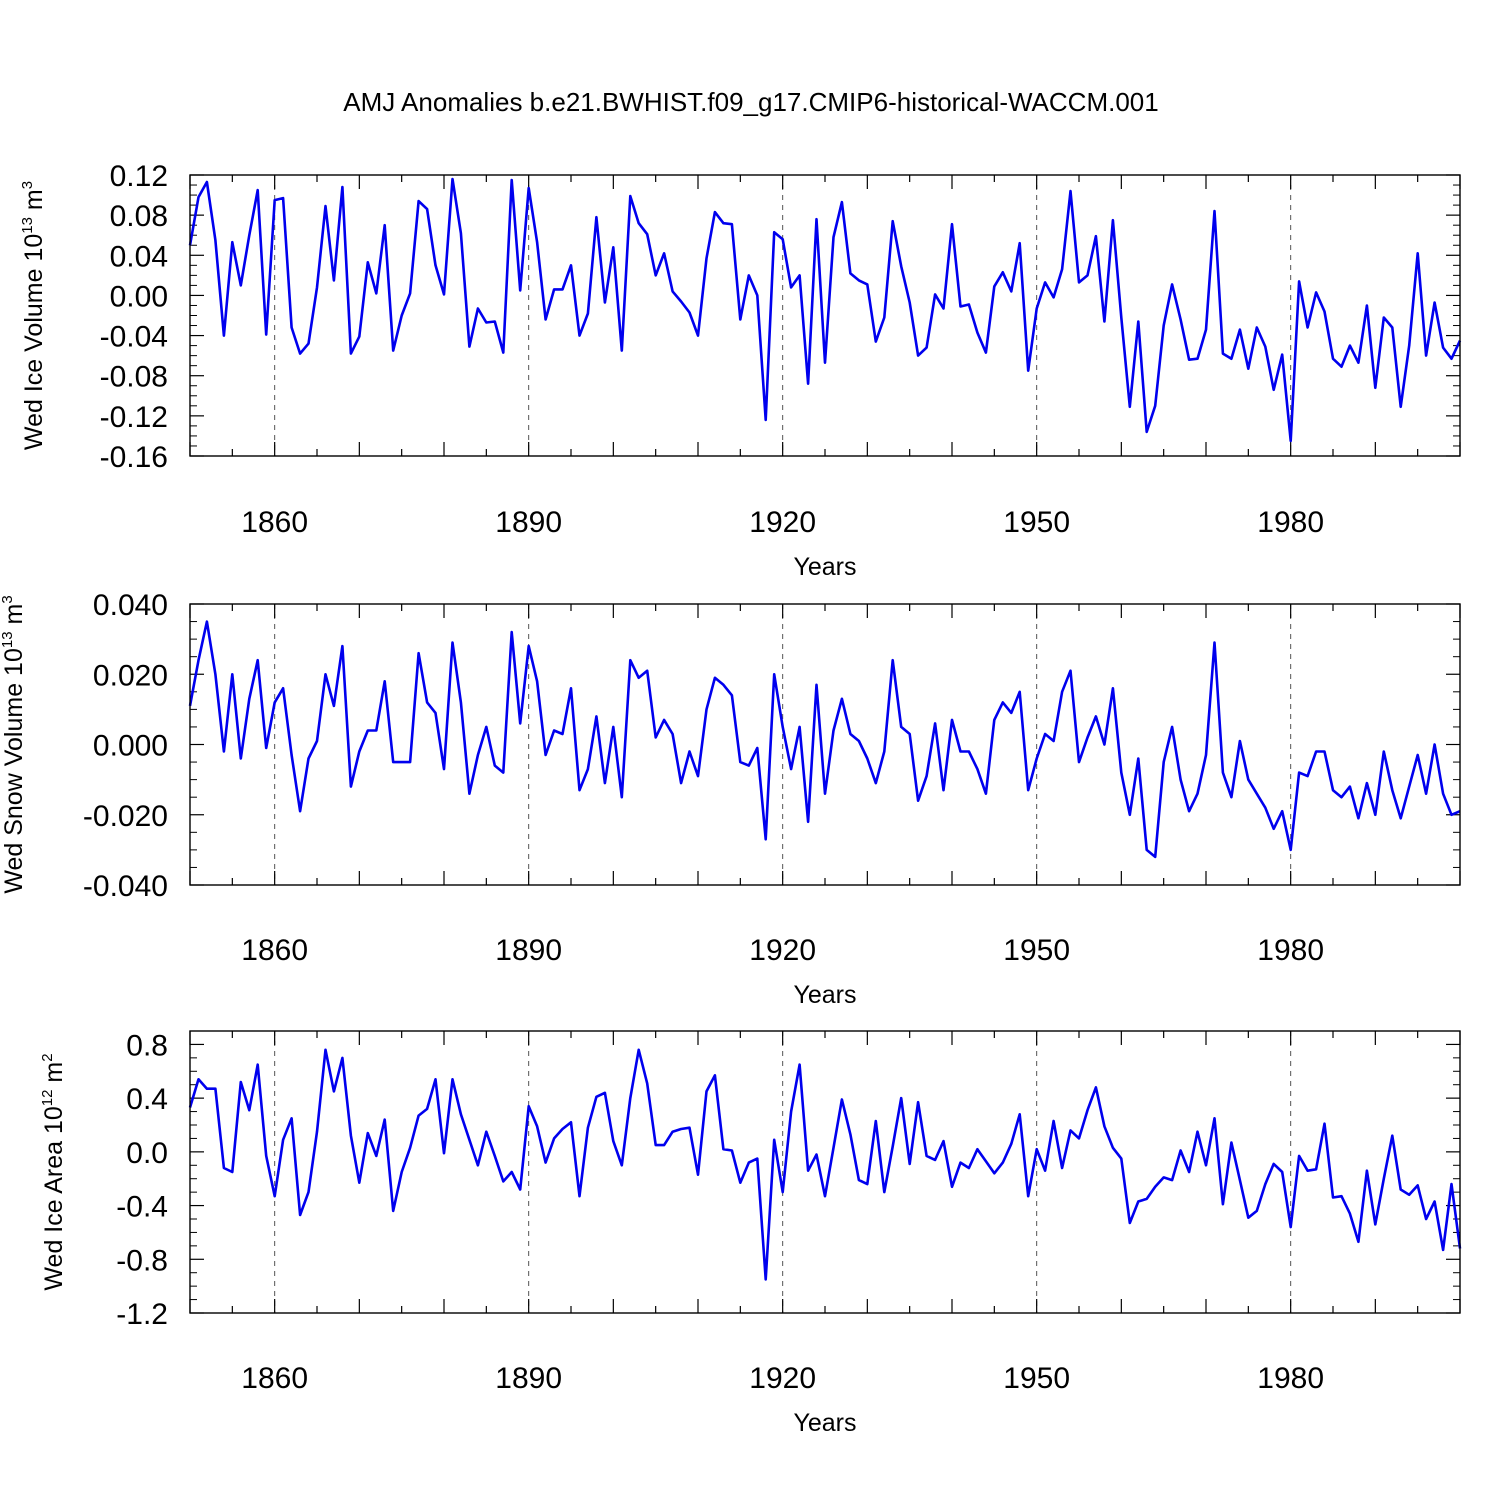  I want to click on y-tick-label: 0.12, so click(139, 176).